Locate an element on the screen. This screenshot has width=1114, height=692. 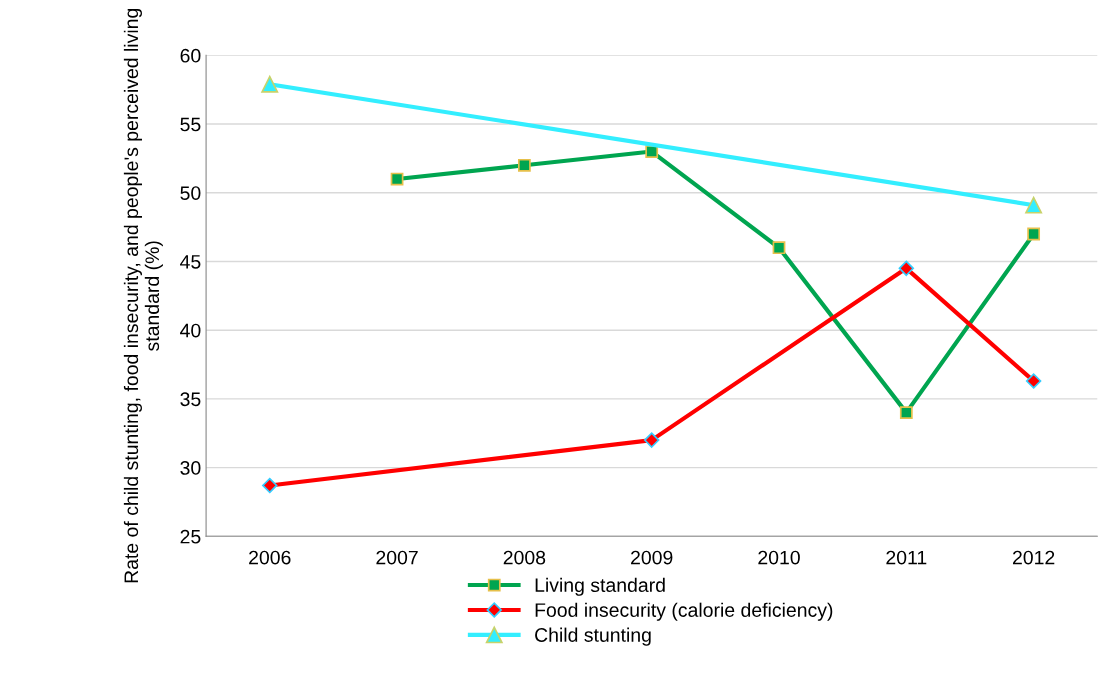
y-tick-label: 45 is located at coordinates (190, 262).